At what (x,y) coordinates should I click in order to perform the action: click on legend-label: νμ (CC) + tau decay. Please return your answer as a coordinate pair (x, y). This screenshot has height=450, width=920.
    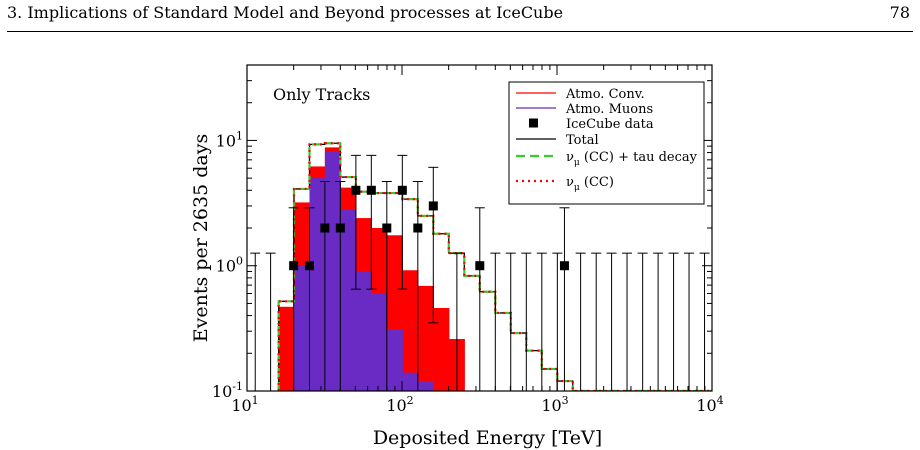
    Looking at the image, I should click on (632, 159).